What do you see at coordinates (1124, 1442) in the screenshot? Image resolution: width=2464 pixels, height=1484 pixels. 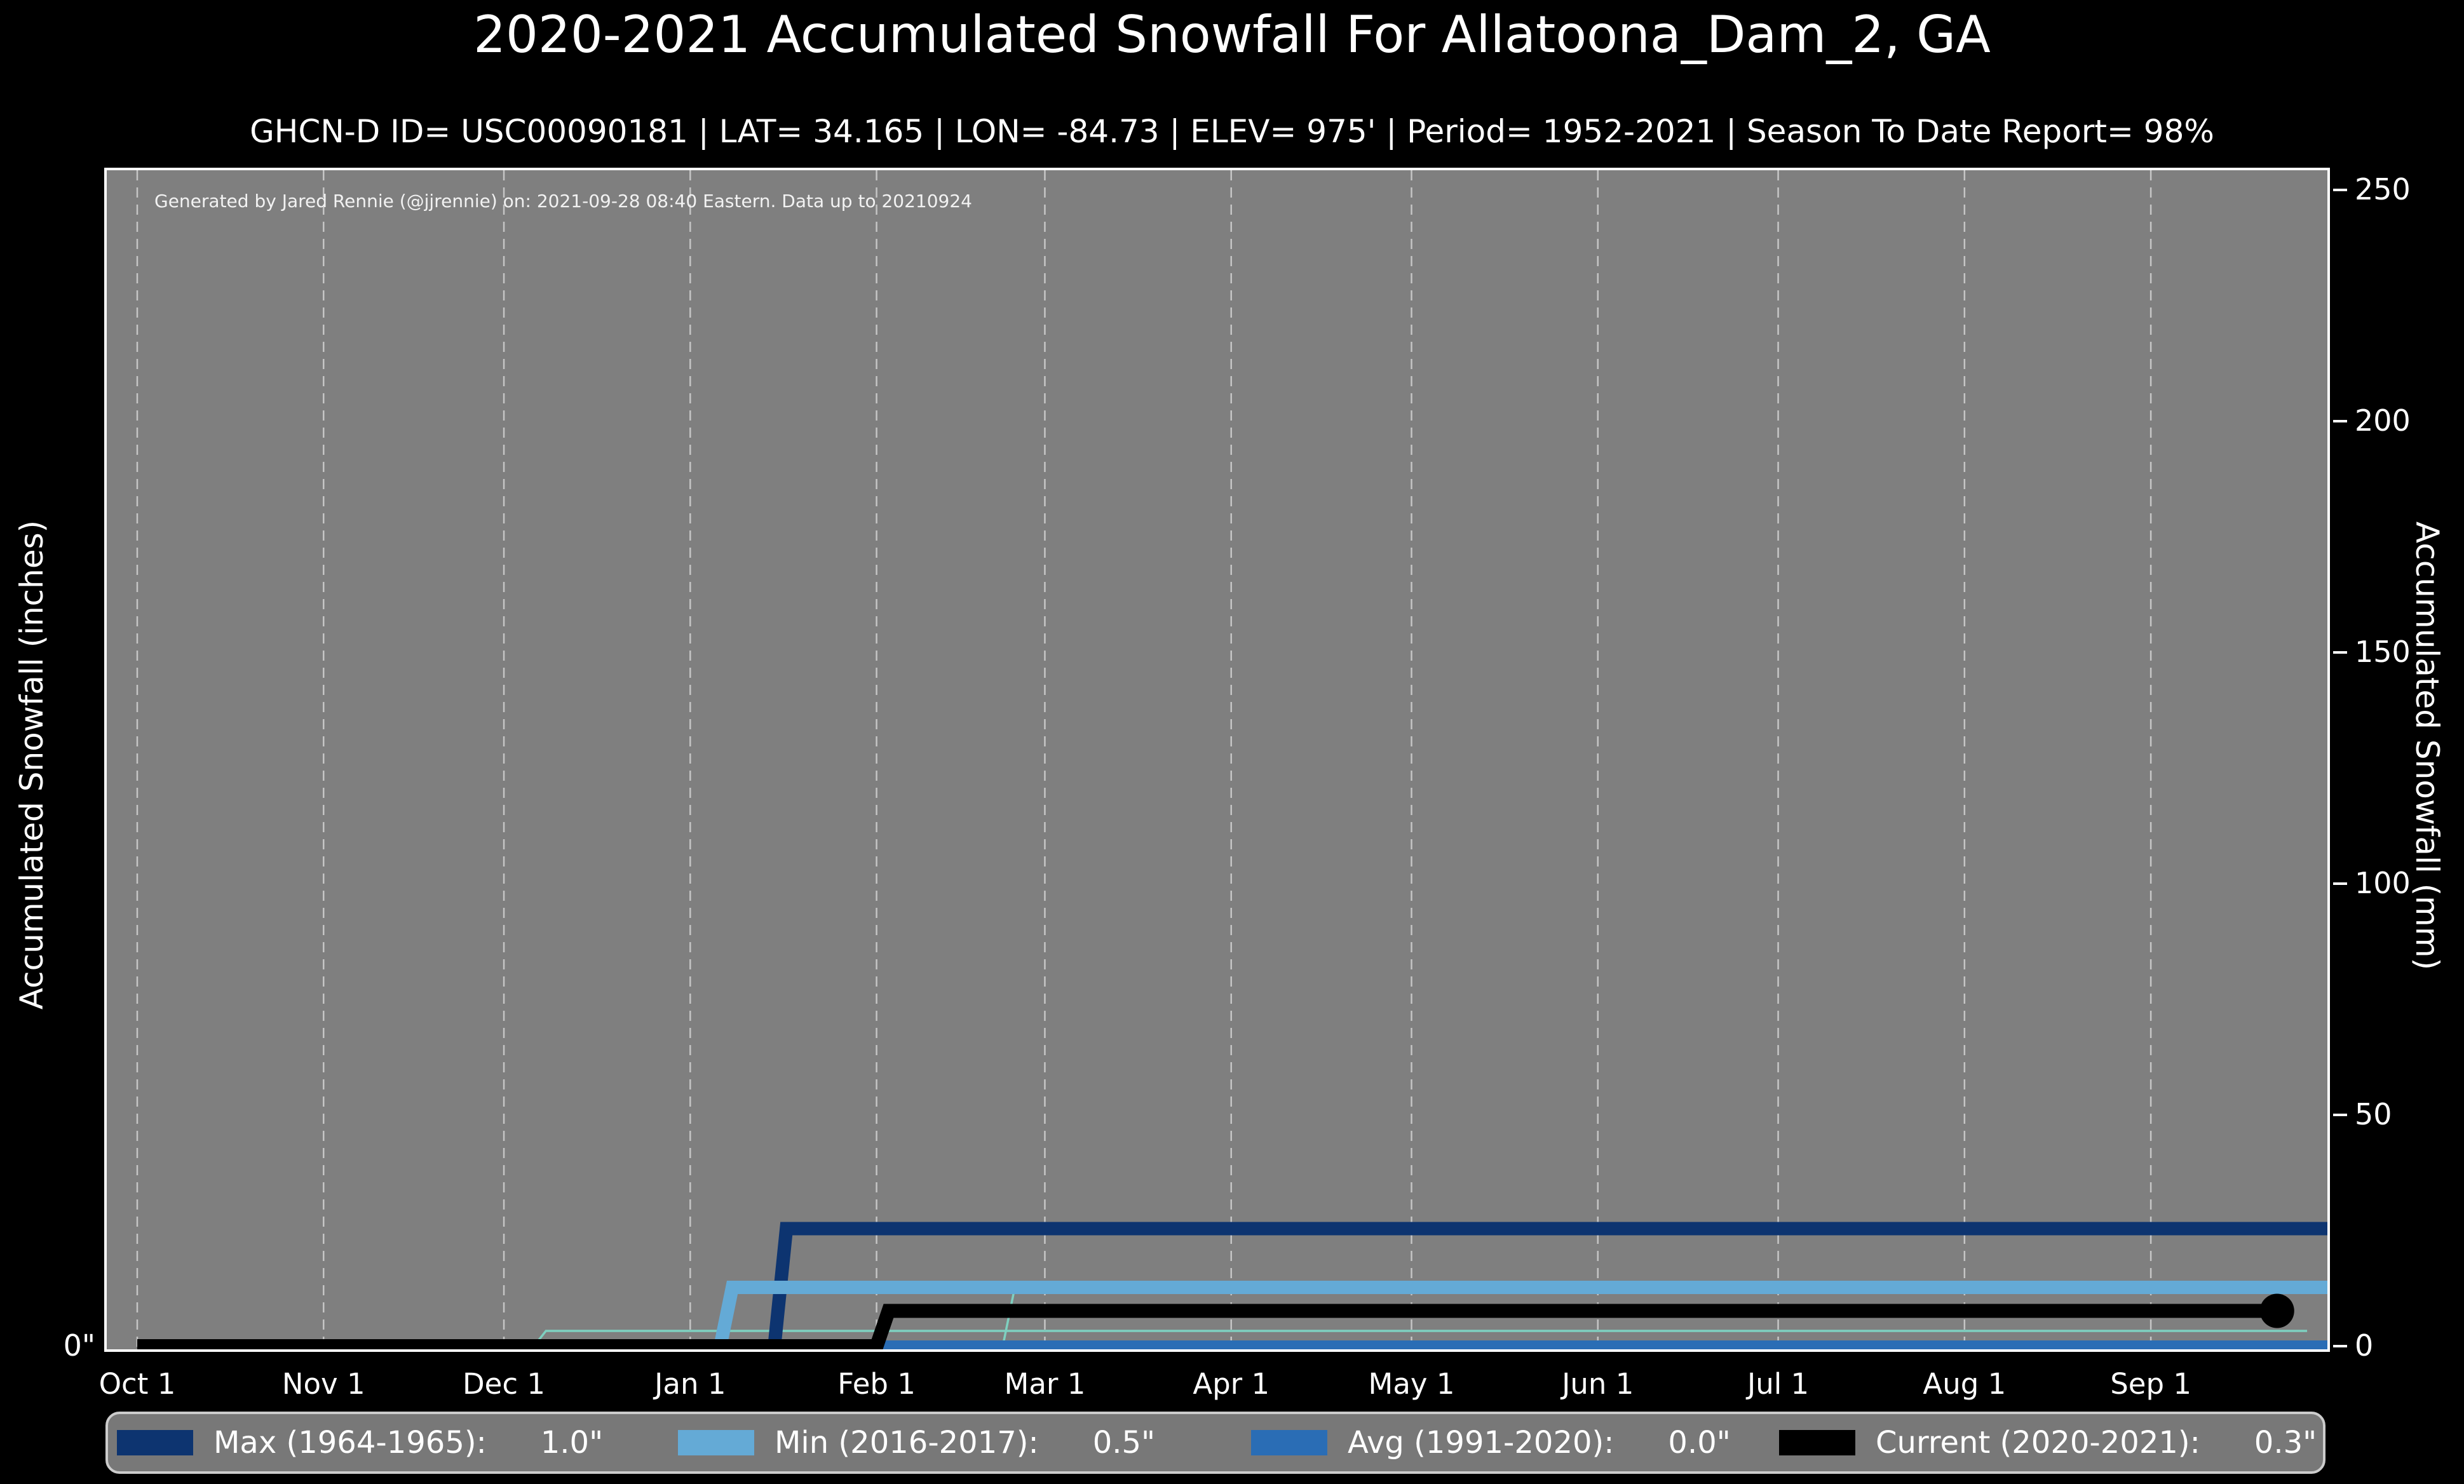 I see `legend-value: 0.5"` at bounding box center [1124, 1442].